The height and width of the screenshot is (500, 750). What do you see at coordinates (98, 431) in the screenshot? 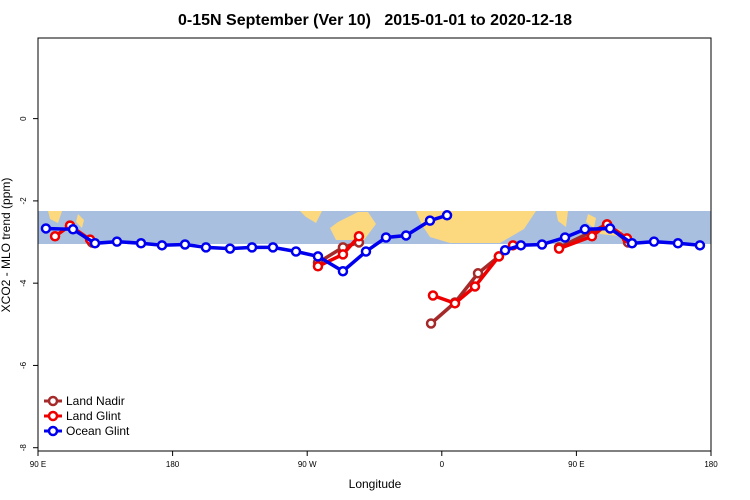
I see `legend-label: Ocean Glint` at bounding box center [98, 431].